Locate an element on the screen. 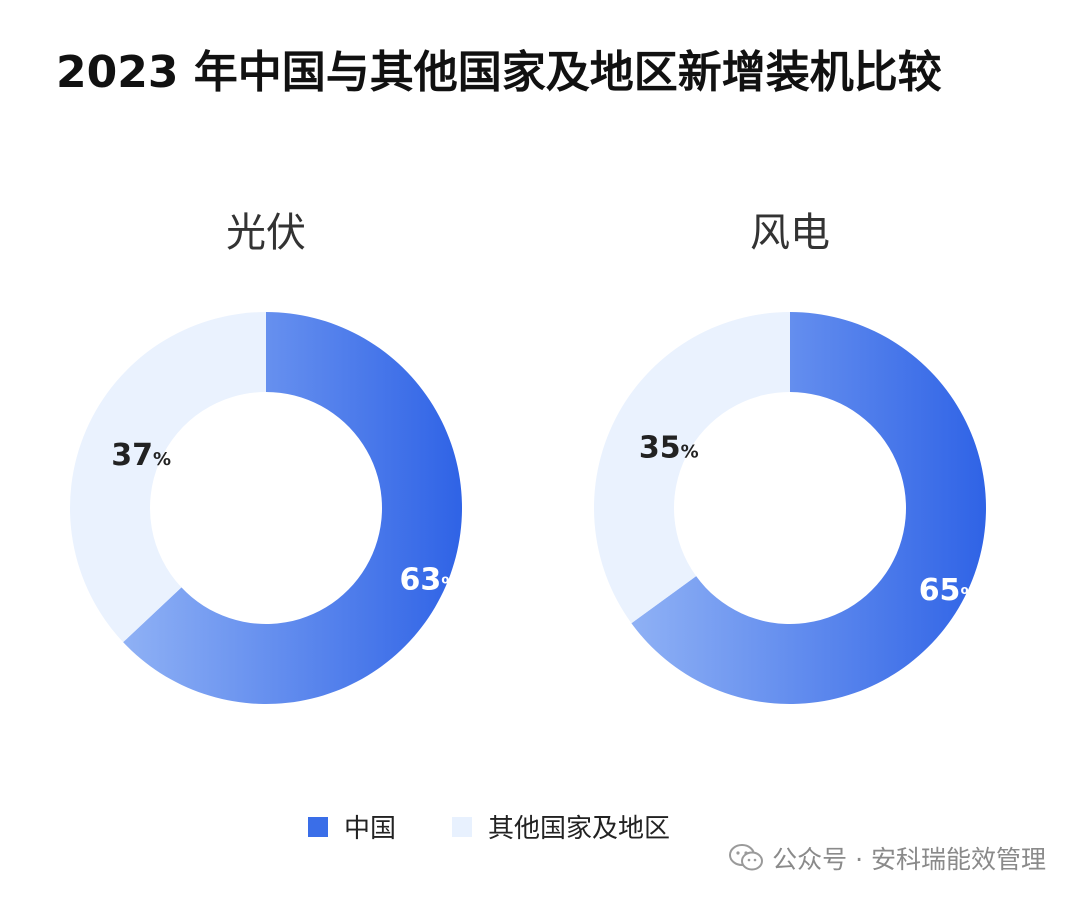 This screenshot has width=1080, height=902. legend-item-other: 其他国家及地区 is located at coordinates (561, 826).